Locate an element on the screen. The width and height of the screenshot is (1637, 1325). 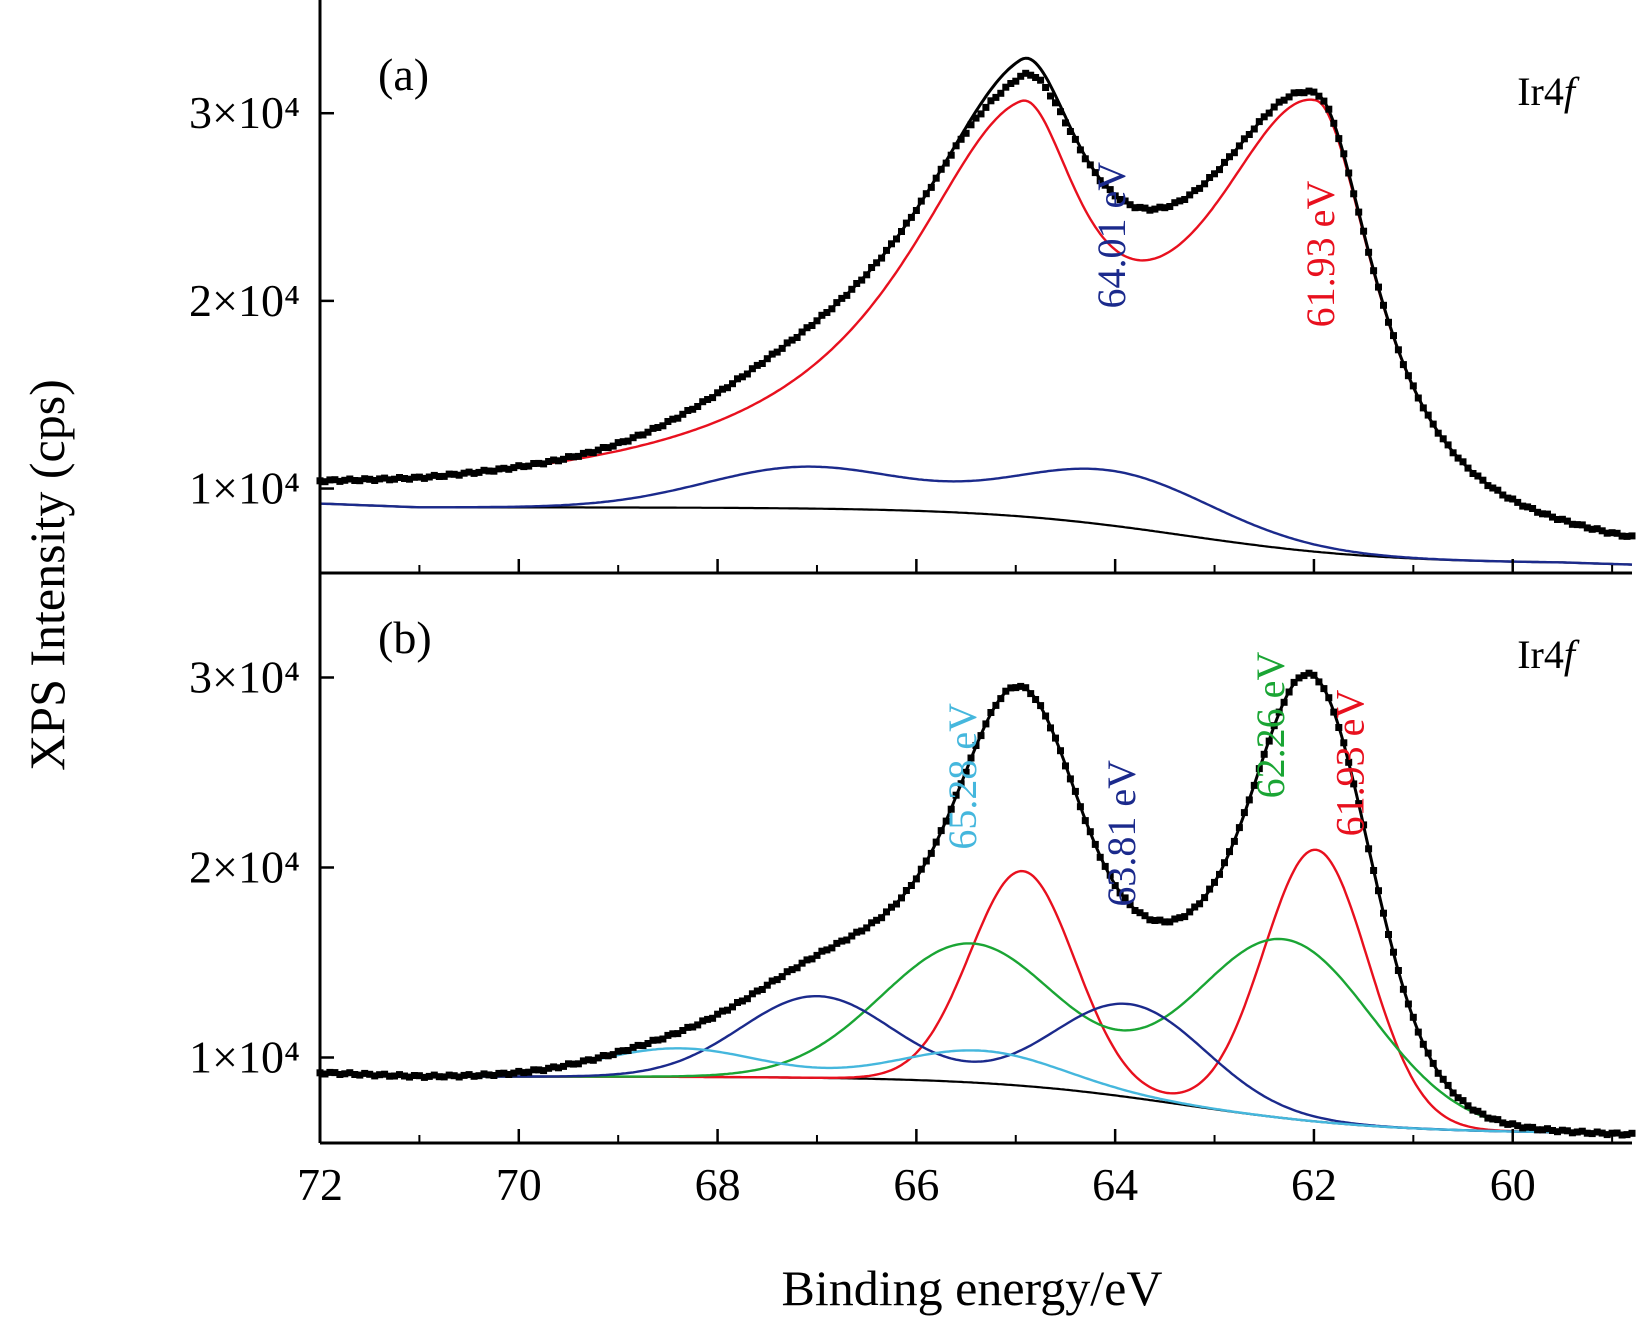
peak-label-navy: 64.01 eV is located at coordinates (1111, 235).